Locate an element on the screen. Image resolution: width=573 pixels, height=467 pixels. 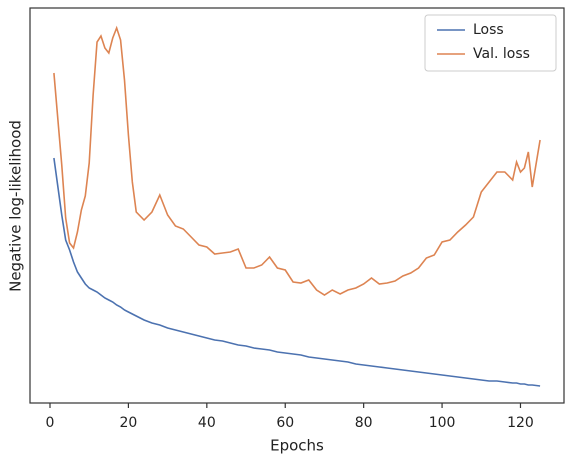
legend-label: Val. loss is located at coordinates (501, 54).